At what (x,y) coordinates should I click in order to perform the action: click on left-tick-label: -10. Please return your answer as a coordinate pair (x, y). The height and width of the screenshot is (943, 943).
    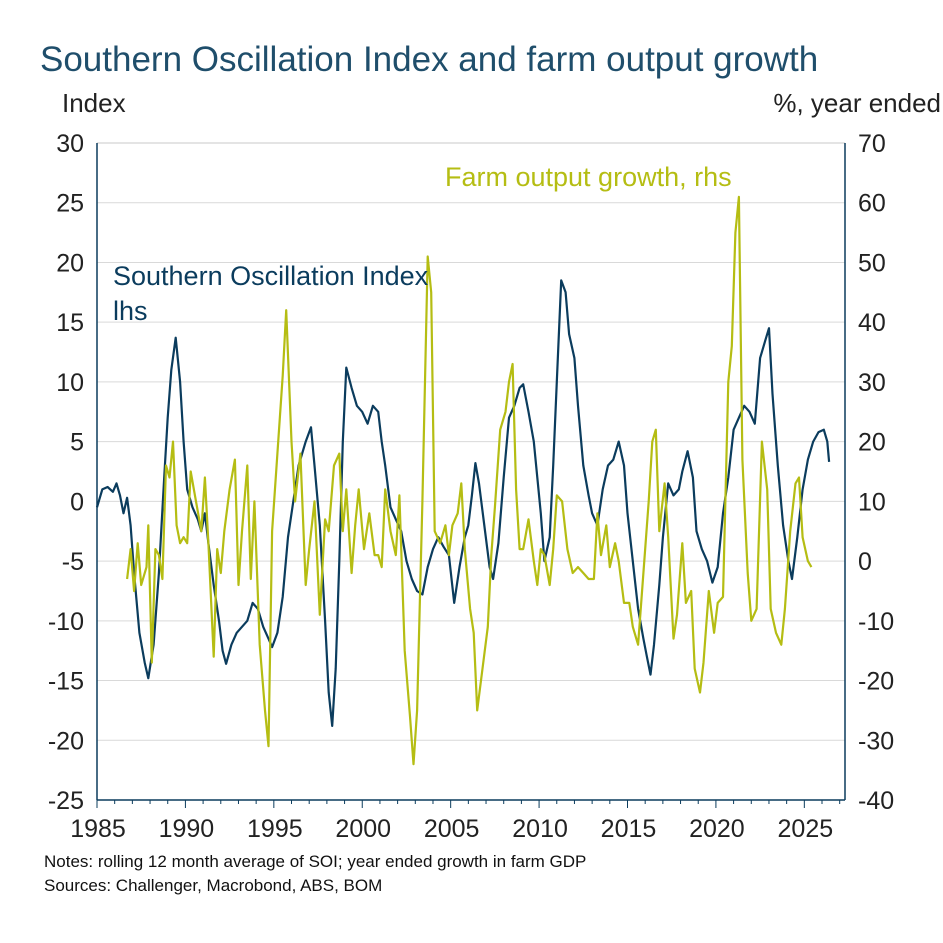
    Looking at the image, I should click on (66, 622).